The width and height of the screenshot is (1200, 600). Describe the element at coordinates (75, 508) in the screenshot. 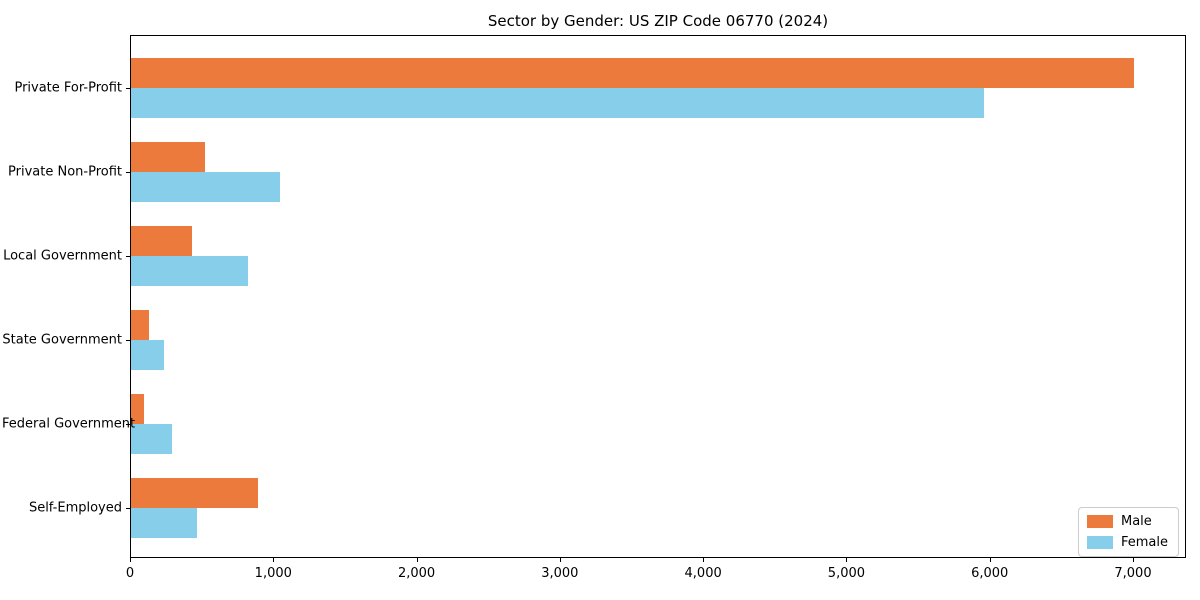

I see `y-tick-label: Self-Employed` at that location.